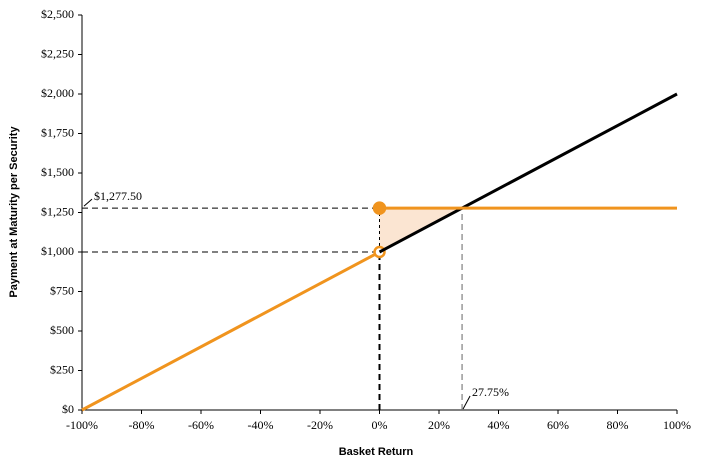 The width and height of the screenshot is (703, 468). I want to click on annotation: 27.75%, so click(490, 392).